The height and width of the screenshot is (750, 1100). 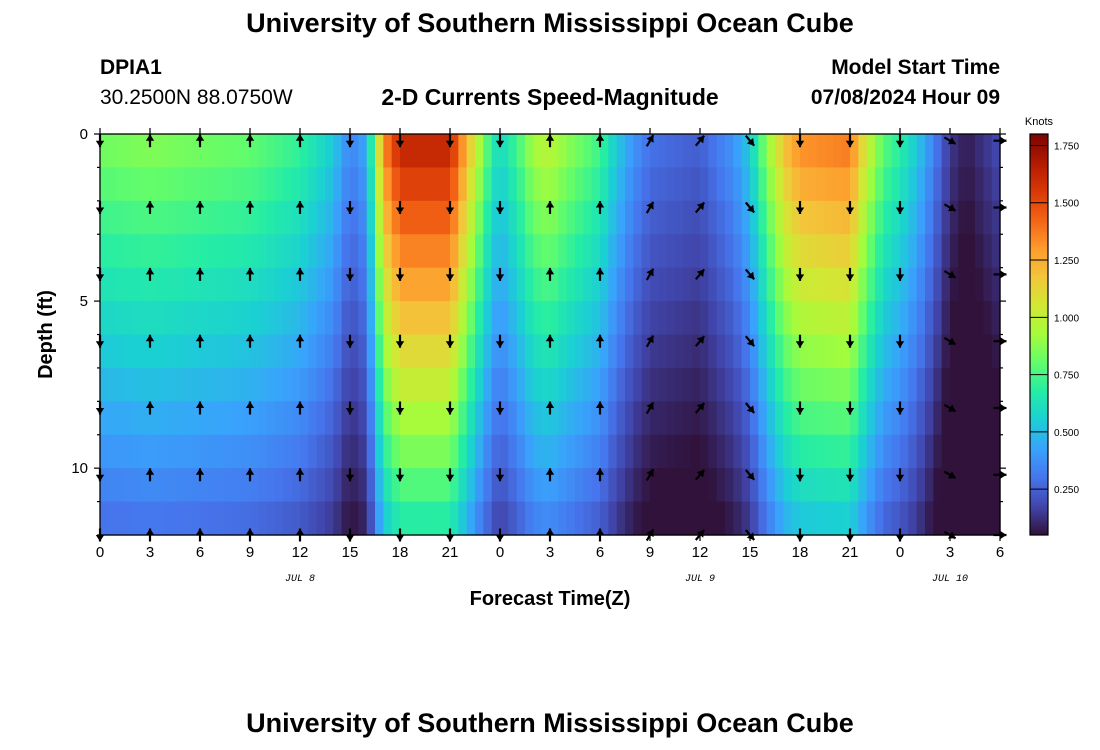 What do you see at coordinates (400, 552) in the screenshot?
I see `x-tick-label: 18` at bounding box center [400, 552].